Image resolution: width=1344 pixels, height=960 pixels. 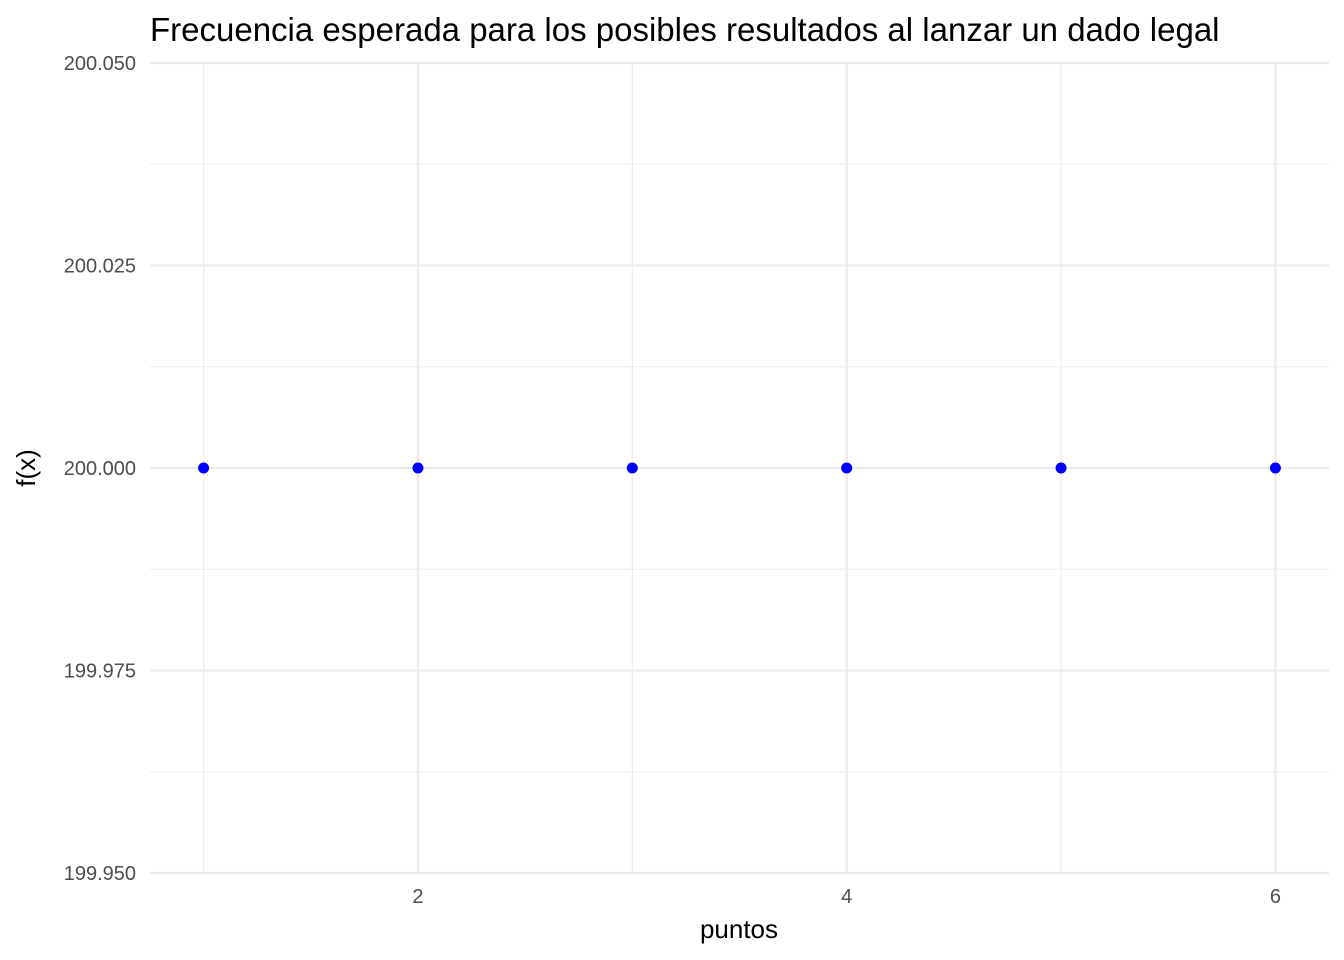 I want to click on y-axis-tick-labels: 199.950 199.975 200.000 200.025 200.050, so click(x=100, y=469).